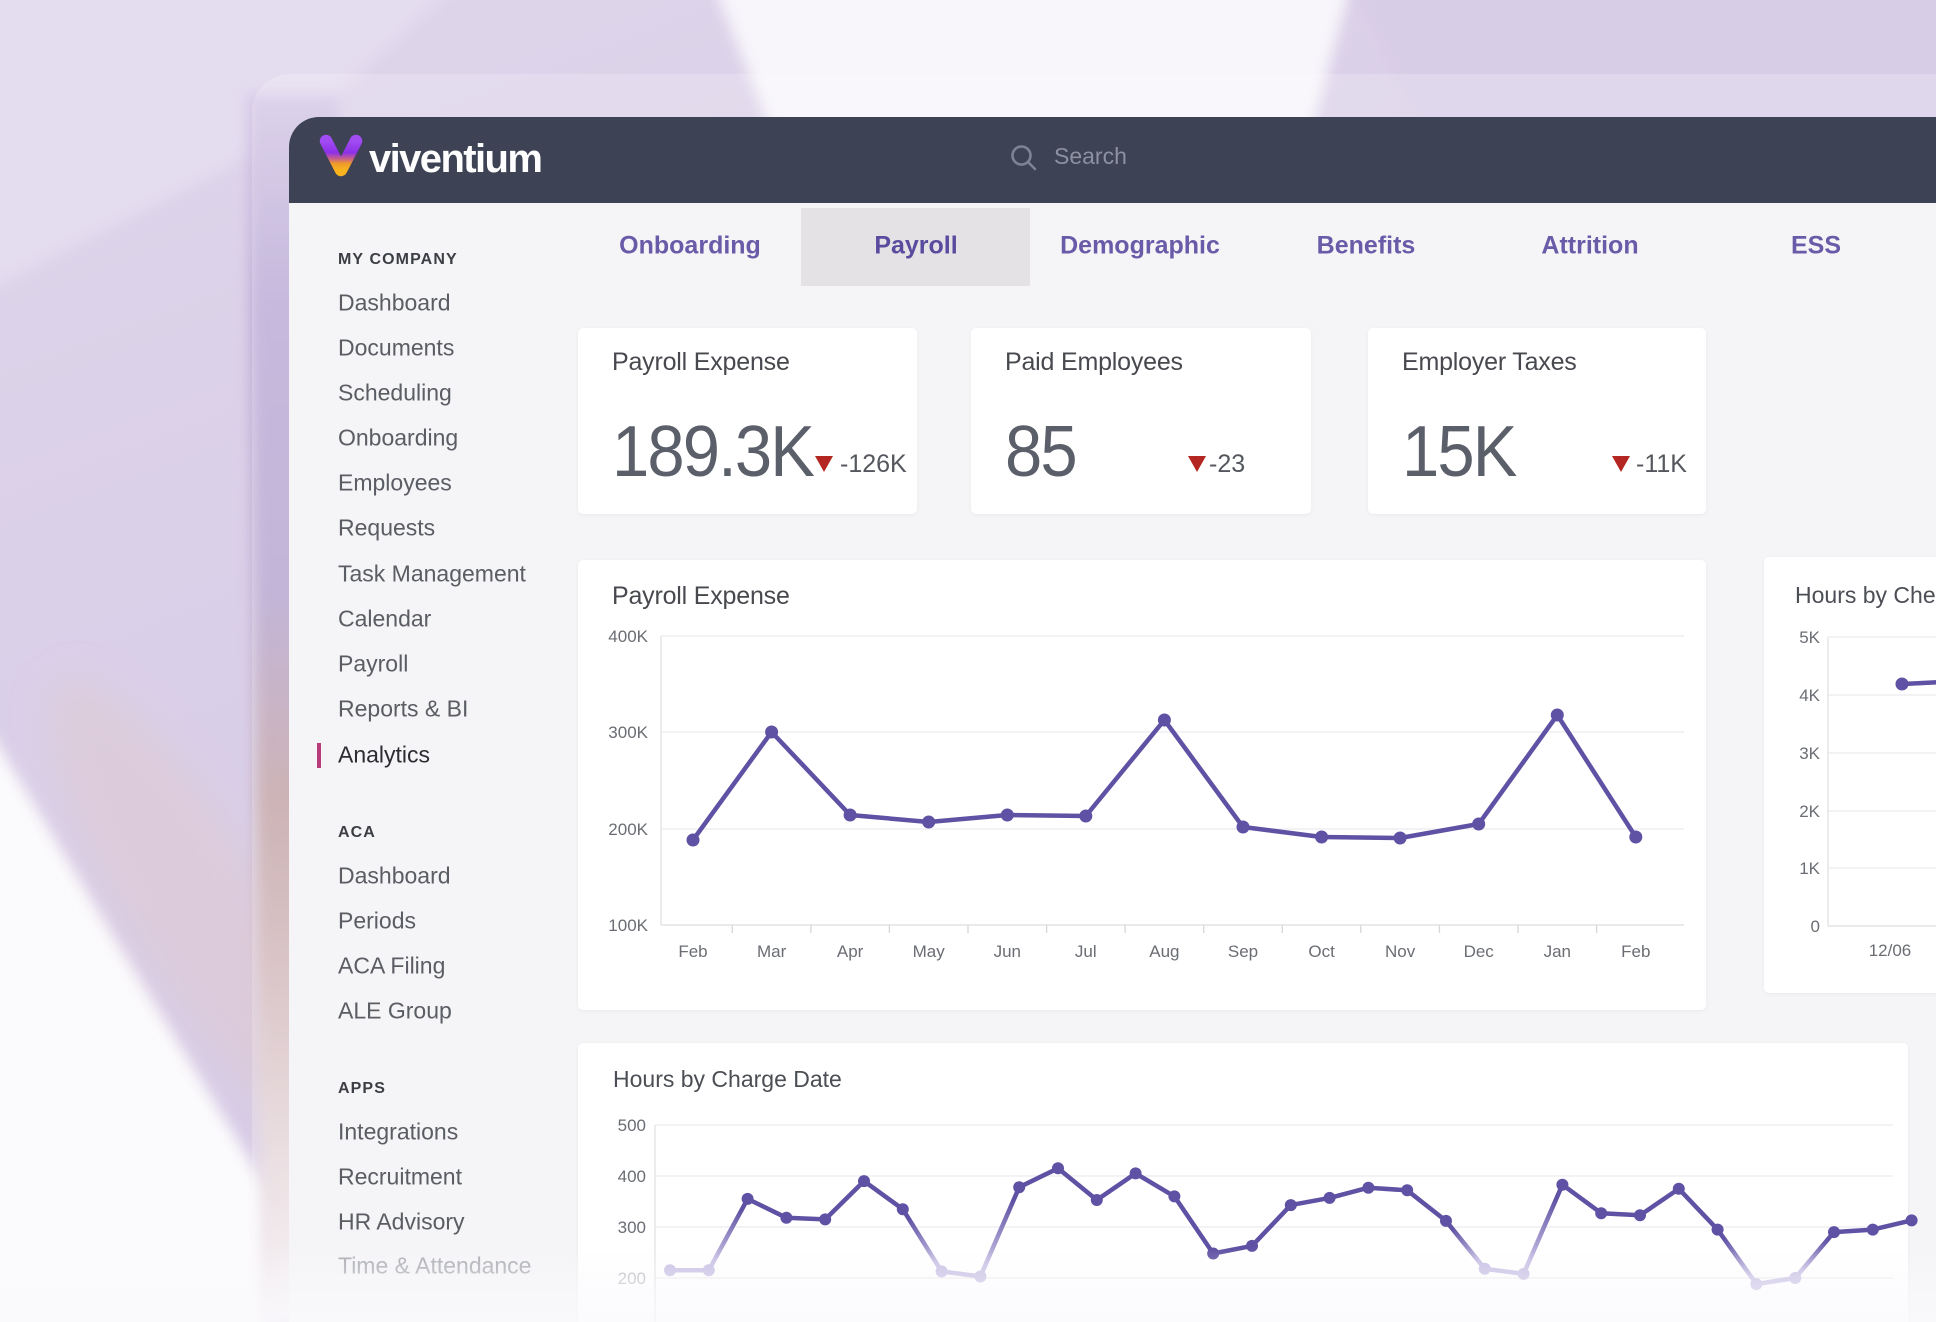 The width and height of the screenshot is (1936, 1322). I want to click on svg-text: Jun, so click(1007, 951).